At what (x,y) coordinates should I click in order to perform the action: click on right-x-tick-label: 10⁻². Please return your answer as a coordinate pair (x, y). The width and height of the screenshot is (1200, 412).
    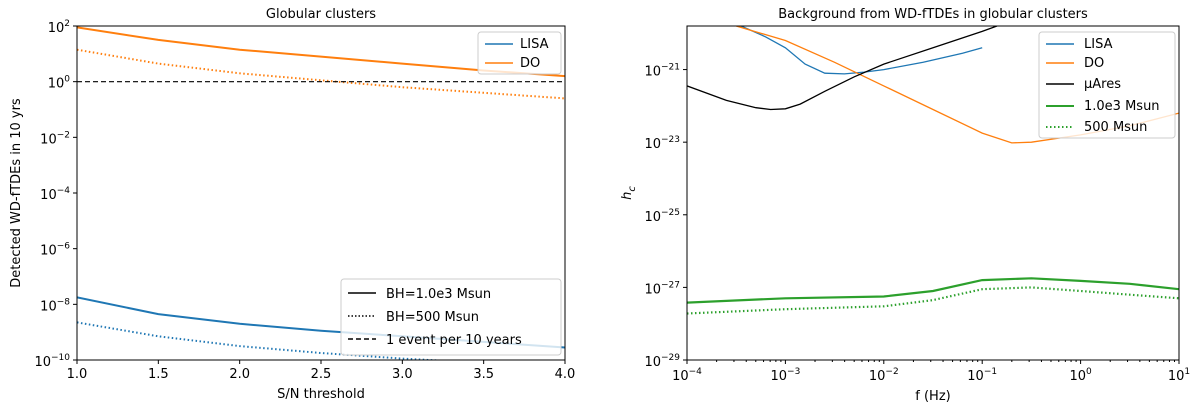
    Looking at the image, I should click on (884, 375).